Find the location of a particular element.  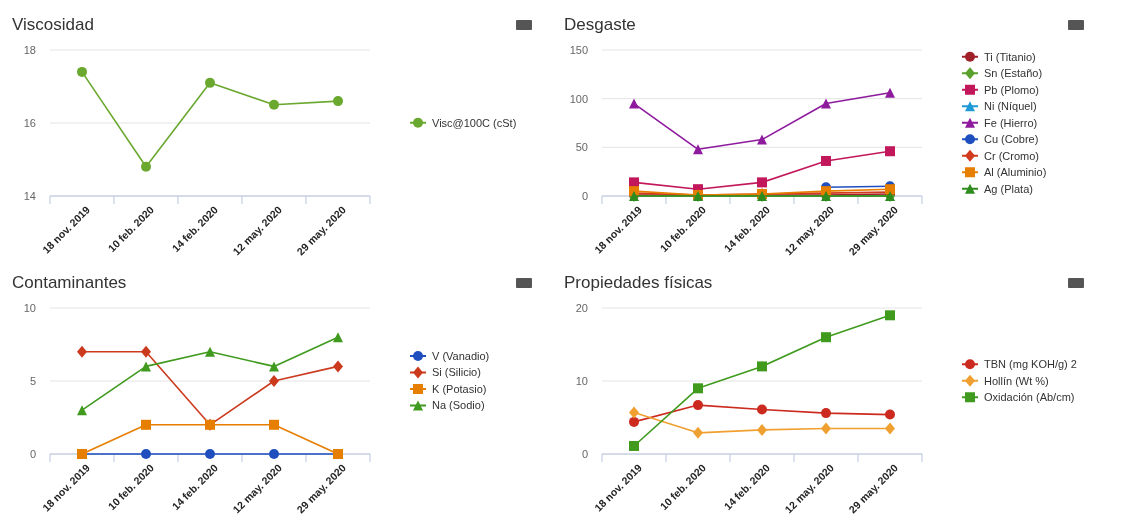

legend-label: Ti (Titanio) is located at coordinates (1010, 56).